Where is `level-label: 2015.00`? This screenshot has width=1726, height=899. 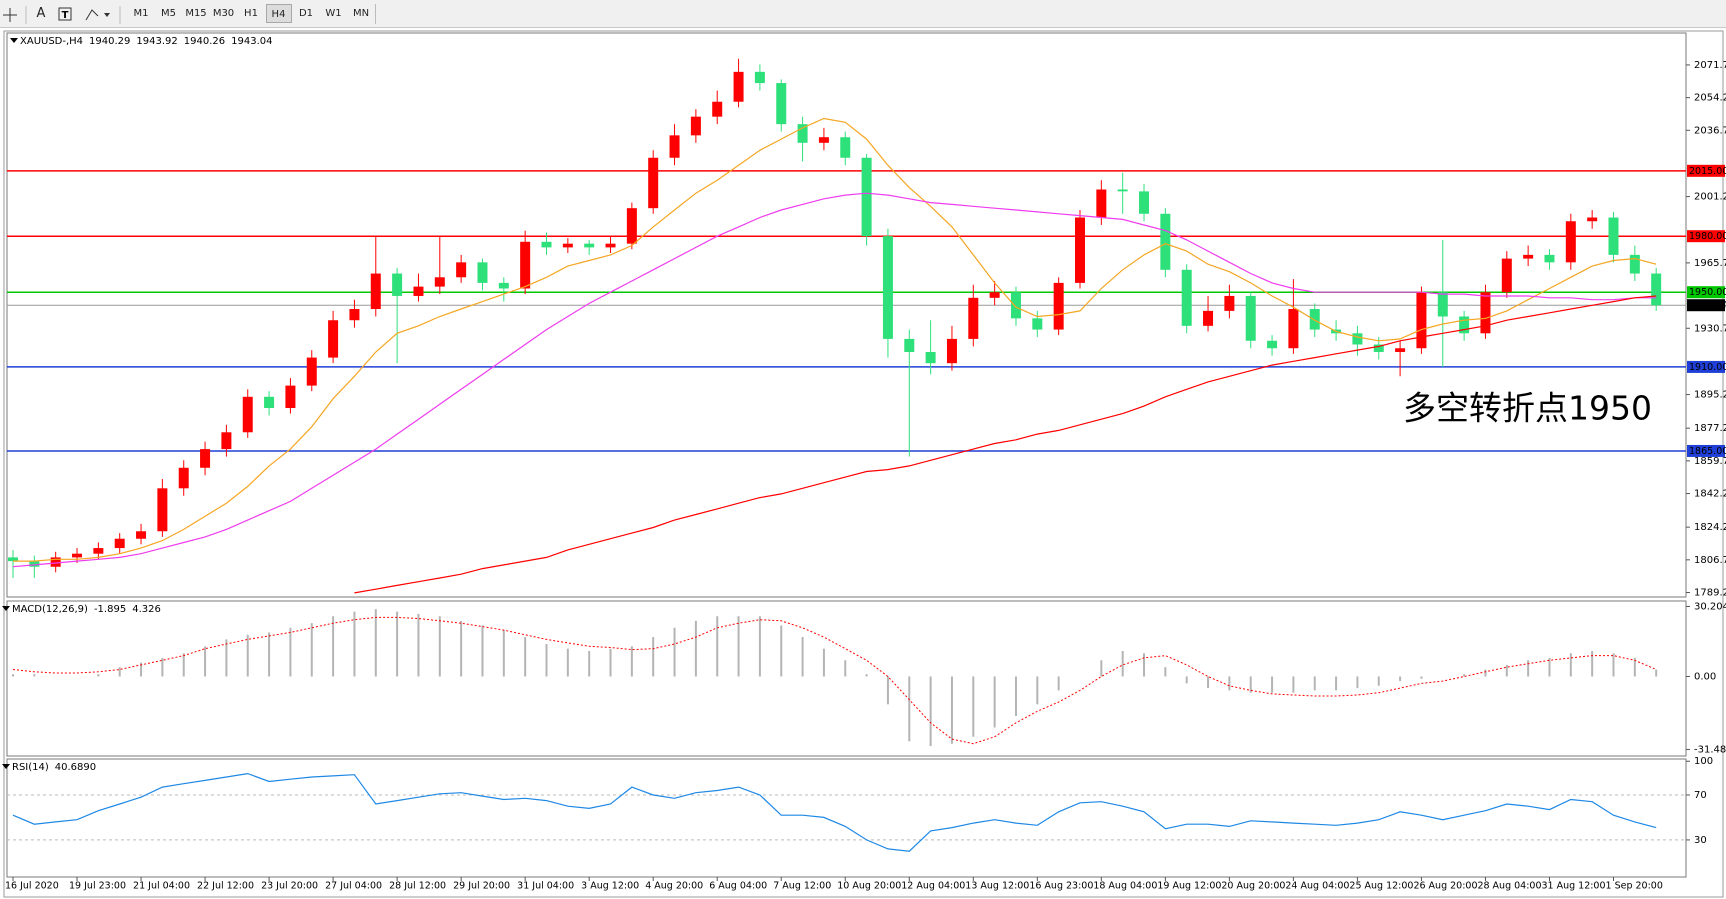 level-label: 2015.00 is located at coordinates (1707, 171).